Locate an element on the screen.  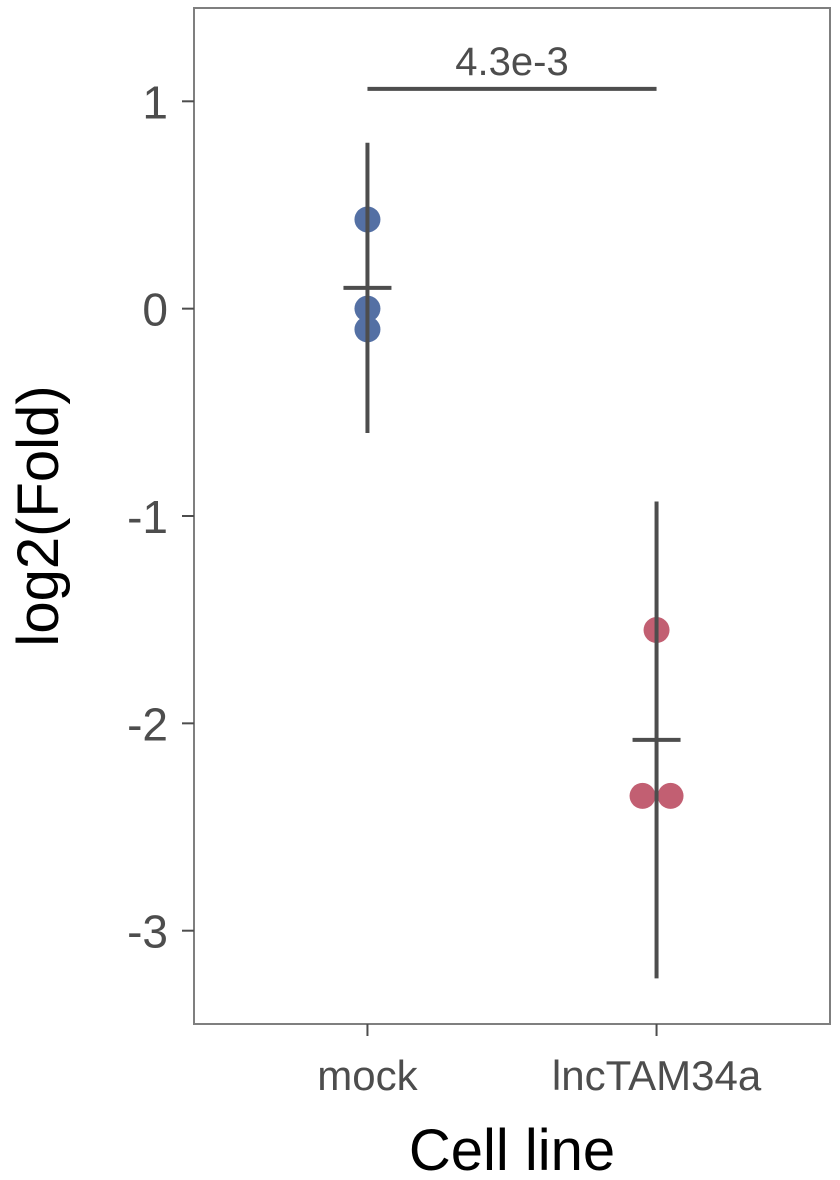
y-tick-label: -1 is located at coordinates (147, 517).